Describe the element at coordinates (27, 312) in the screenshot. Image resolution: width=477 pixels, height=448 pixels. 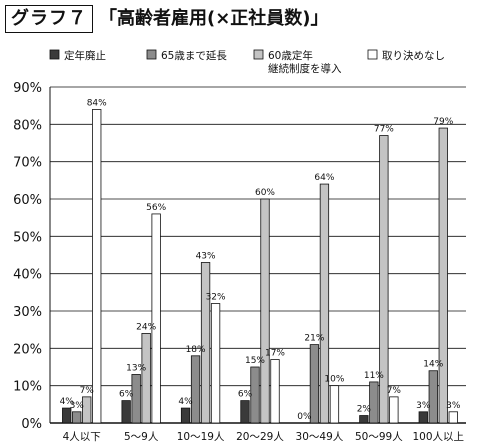
I see `y-tick-label: 30%` at that location.